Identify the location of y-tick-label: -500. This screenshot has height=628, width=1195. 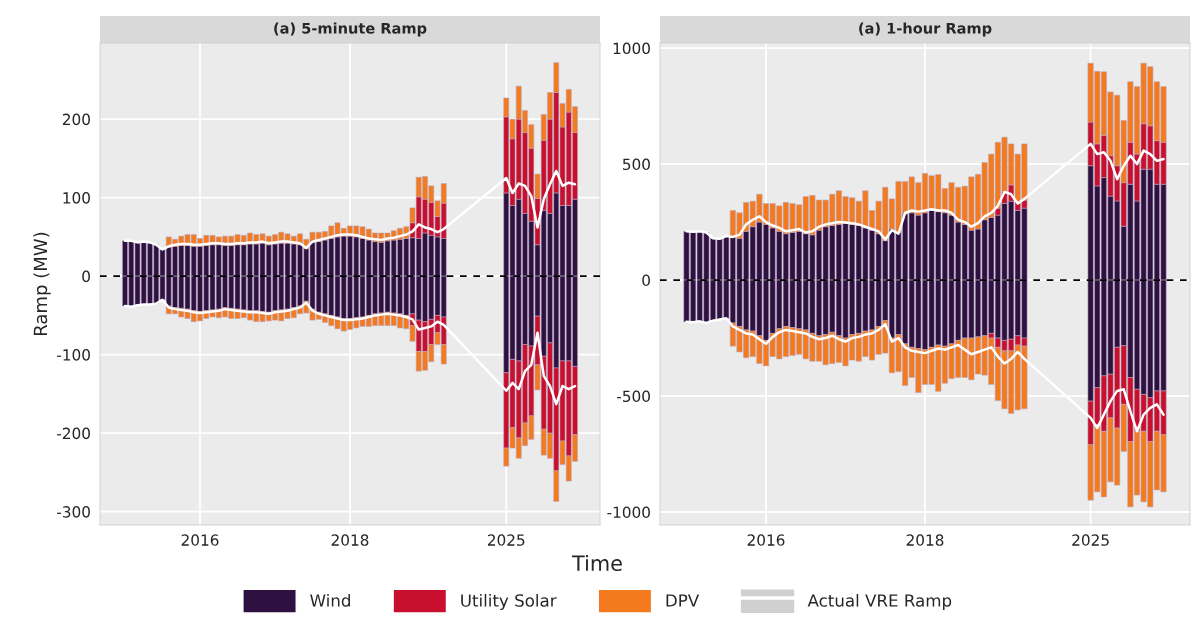
(633, 396).